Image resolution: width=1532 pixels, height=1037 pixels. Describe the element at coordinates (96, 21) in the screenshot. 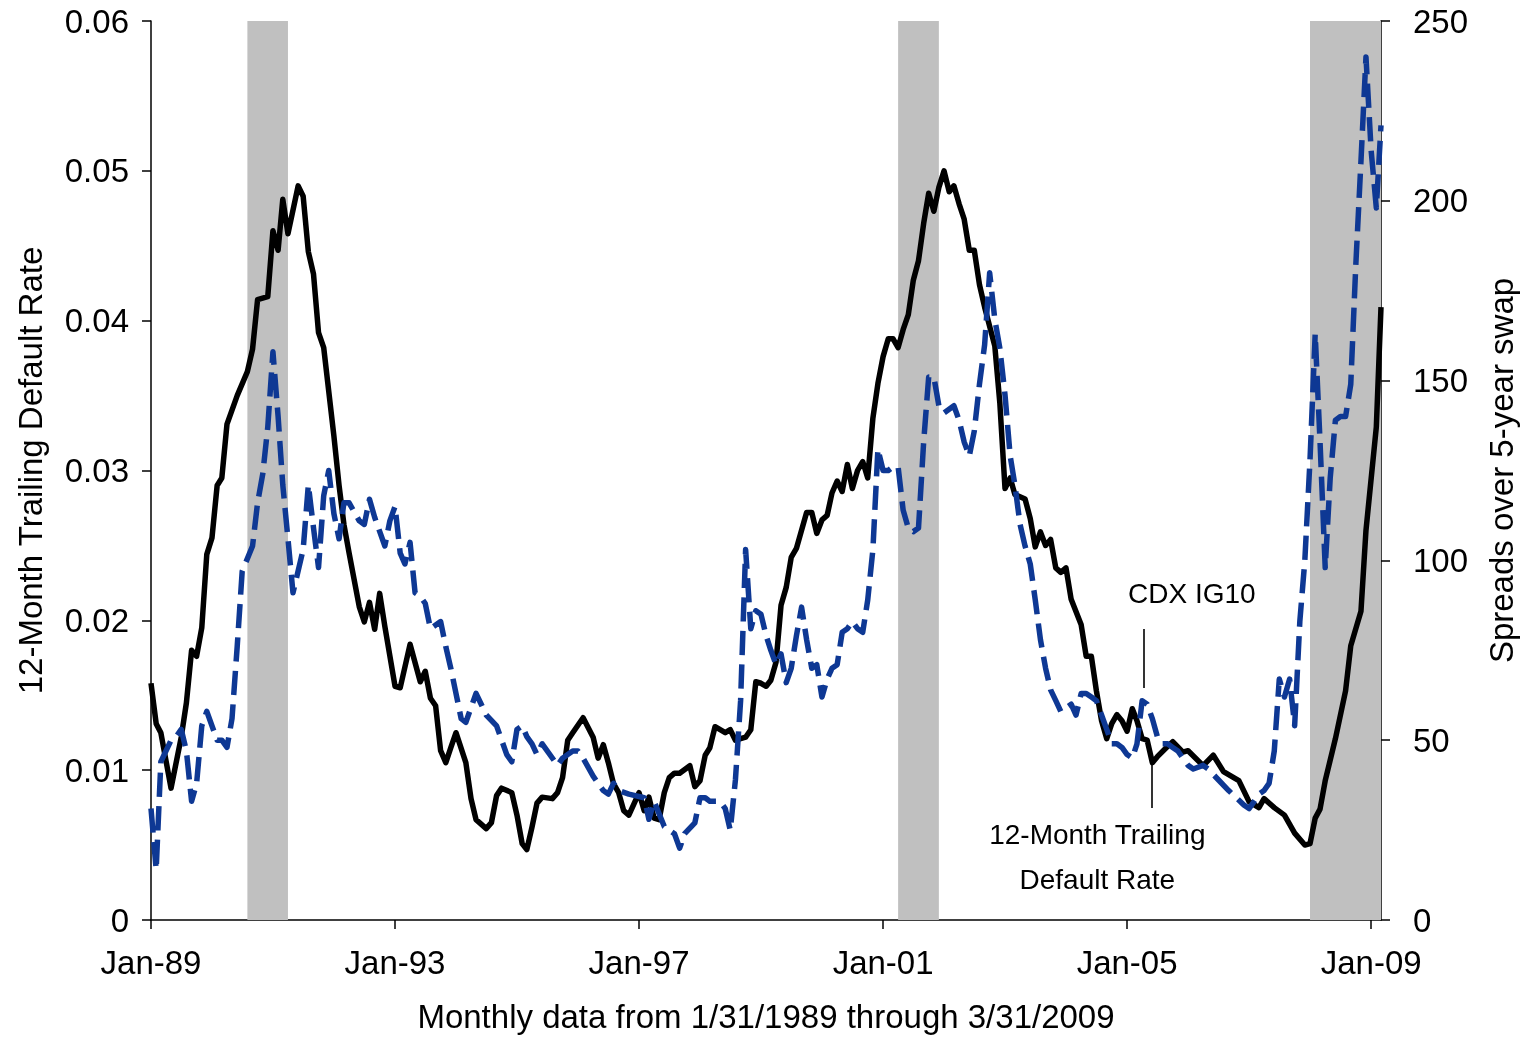

I see `y-tick-label: 0.06` at that location.